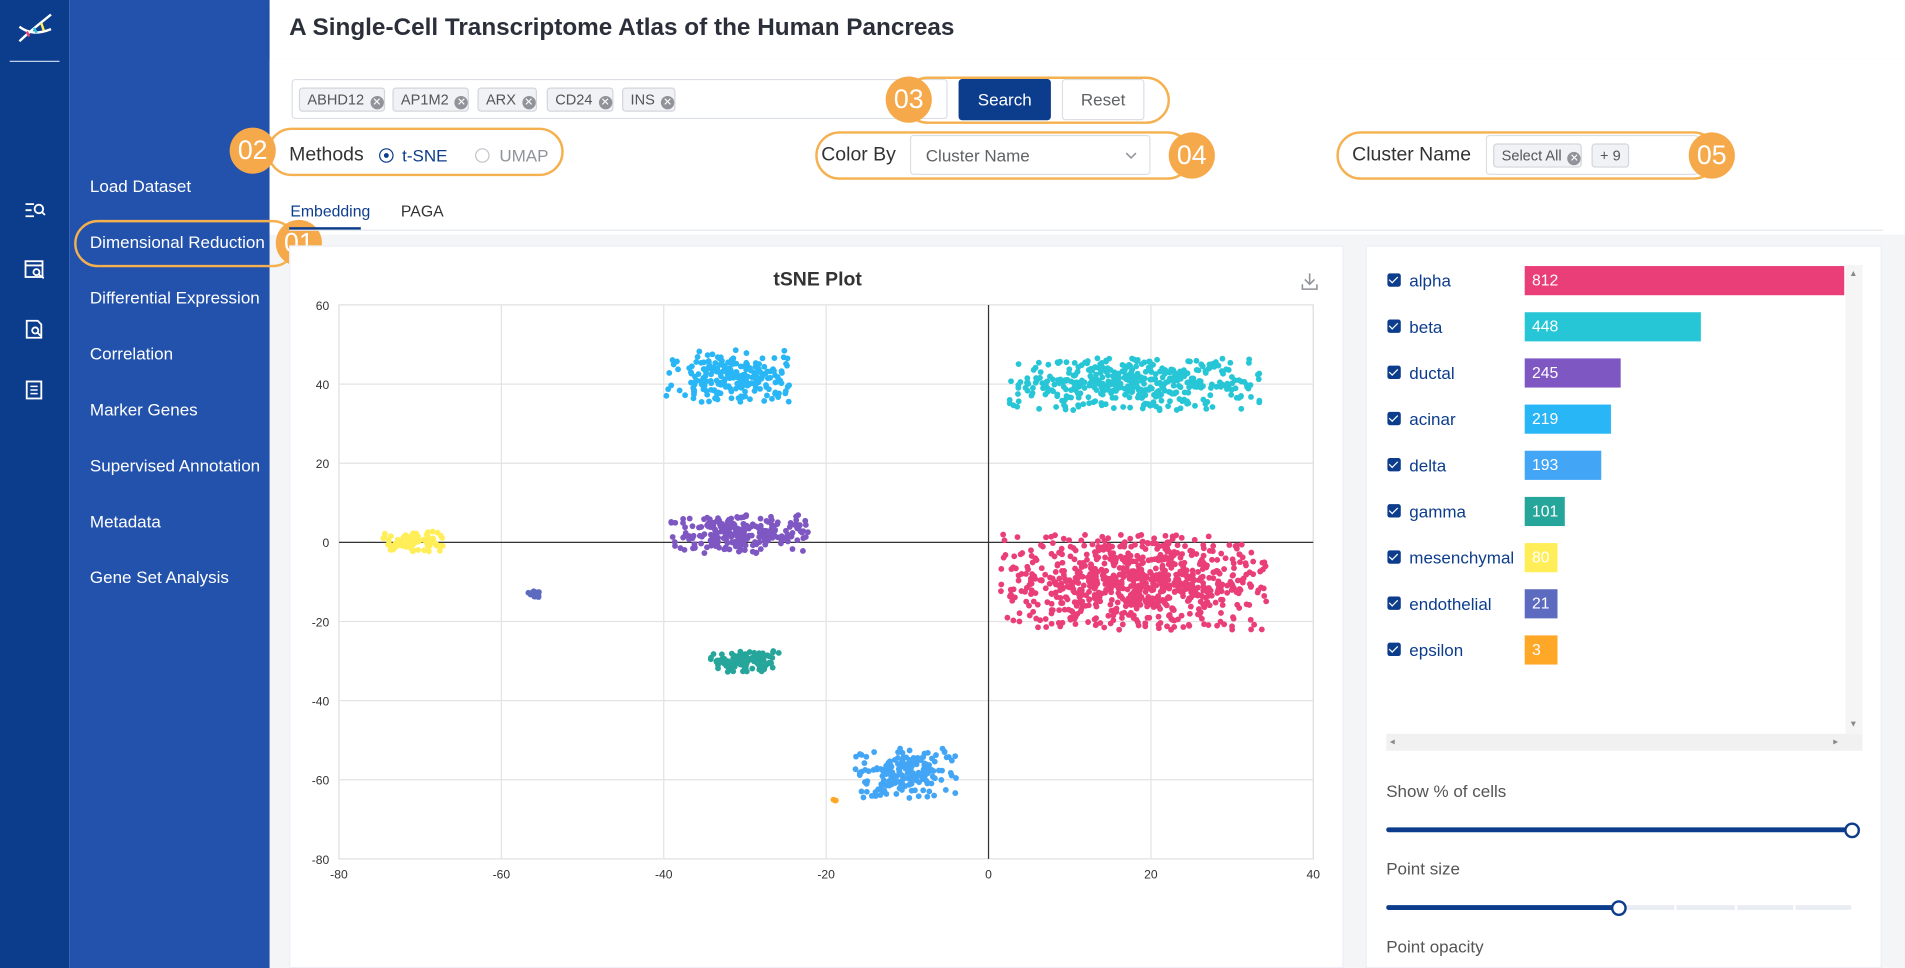 The width and height of the screenshot is (1905, 968). Describe the element at coordinates (35, 27) in the screenshot. I see `dna-logo-icon` at that location.